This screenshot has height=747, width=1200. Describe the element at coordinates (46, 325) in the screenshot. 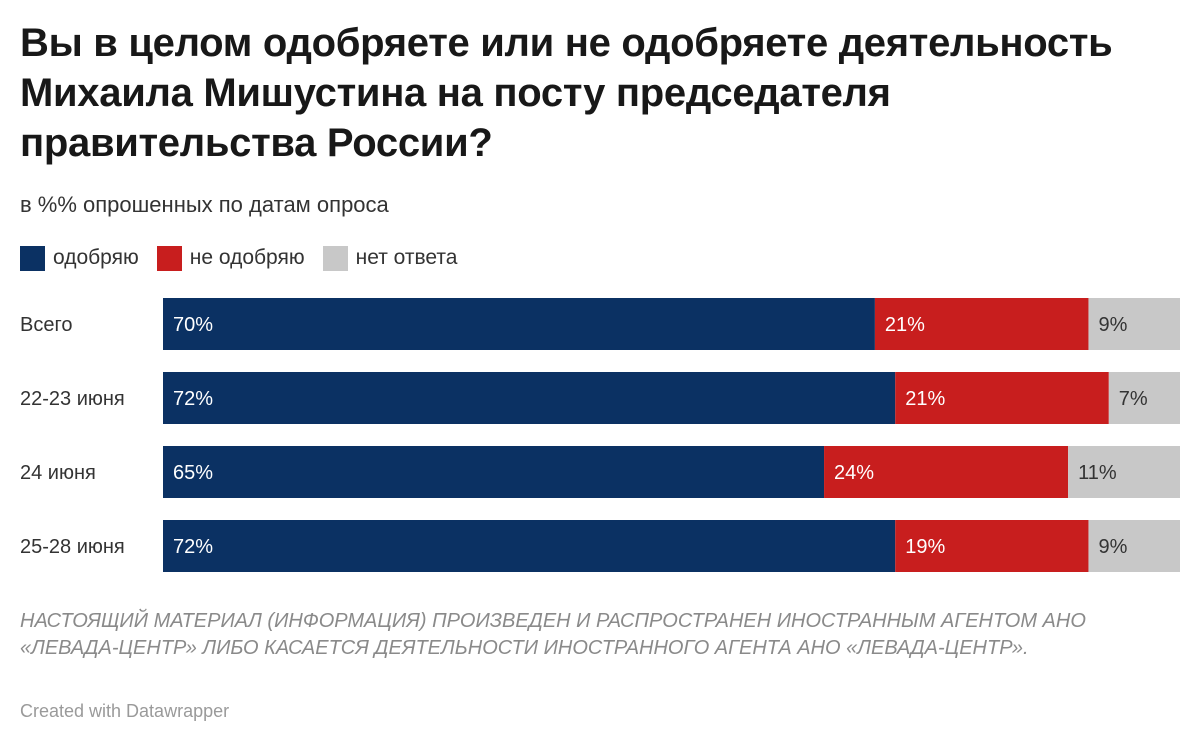

I see `category-label: Всего` at that location.